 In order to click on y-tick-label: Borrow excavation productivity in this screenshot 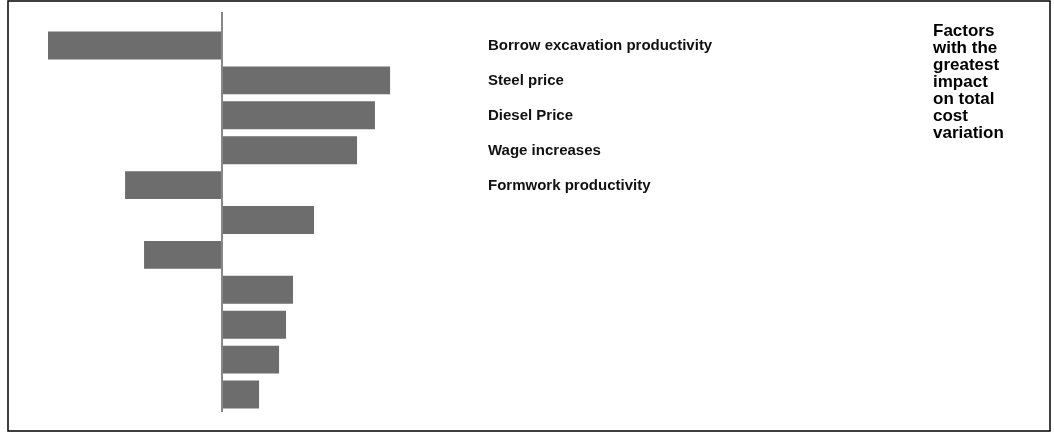, I will do `click(600, 45)`.